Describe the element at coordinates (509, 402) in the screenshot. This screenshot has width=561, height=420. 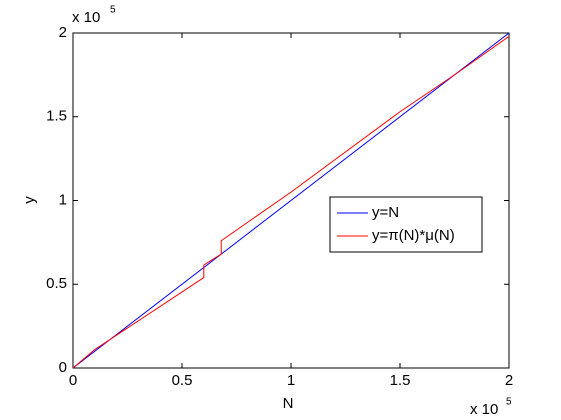
I see `x-exponent: 5` at that location.